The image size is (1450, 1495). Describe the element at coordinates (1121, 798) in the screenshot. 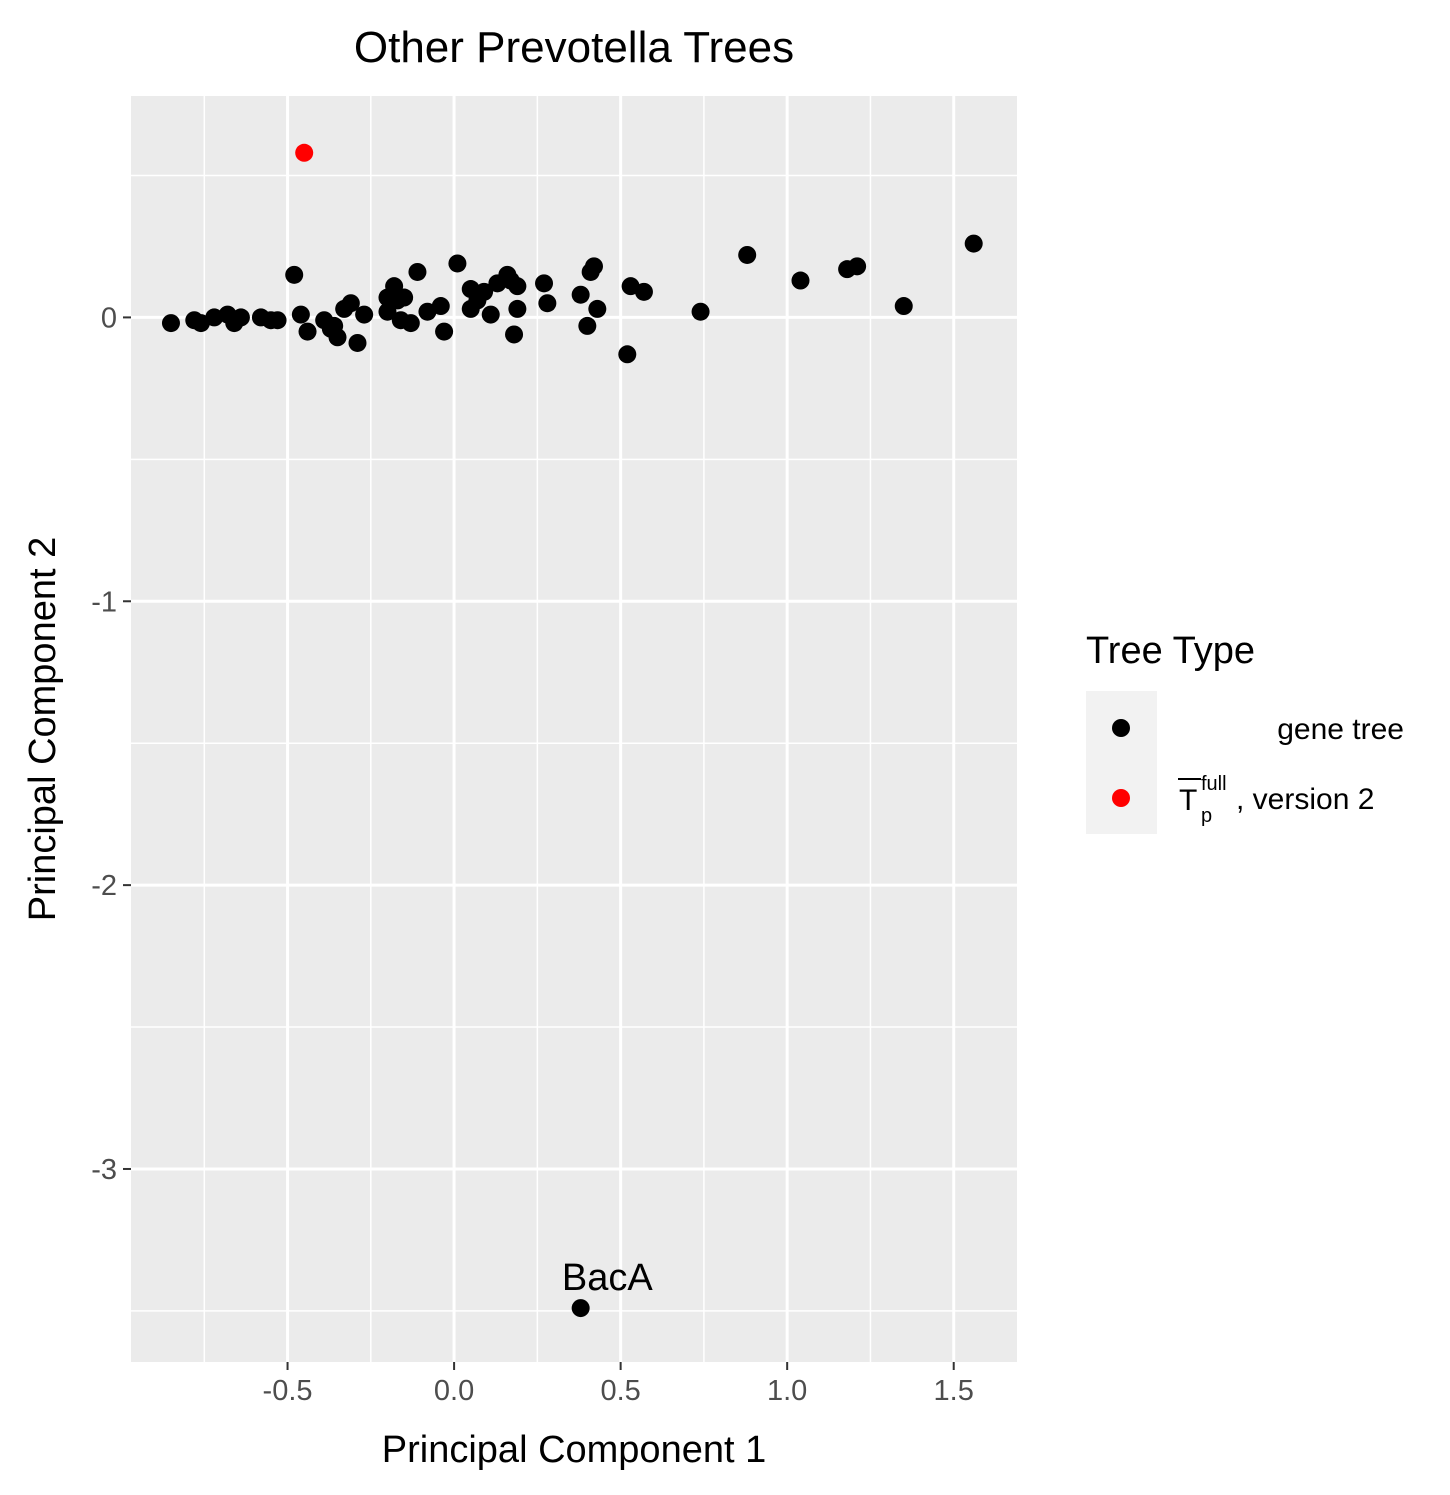

I see `legend-key-consensus-tree` at that location.